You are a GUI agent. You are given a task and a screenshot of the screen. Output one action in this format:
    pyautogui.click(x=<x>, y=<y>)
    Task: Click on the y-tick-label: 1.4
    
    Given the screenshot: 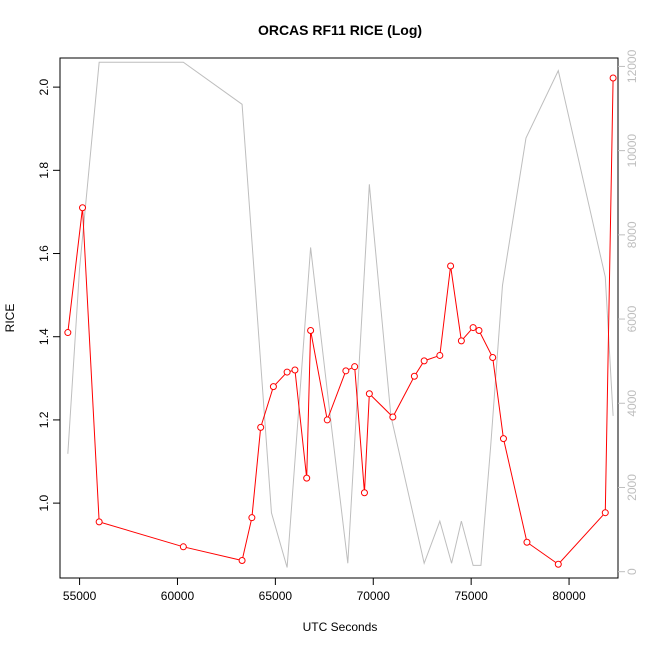 What is the action you would take?
    pyautogui.click(x=44, y=336)
    